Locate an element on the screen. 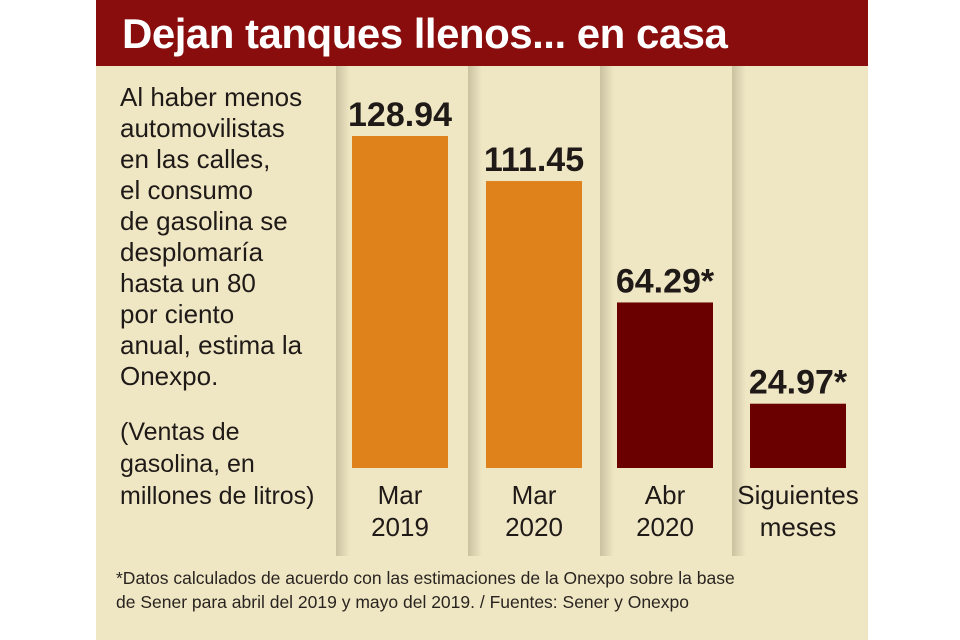 This screenshot has height=640, width=960. category-label: Abr is located at coordinates (665, 495).